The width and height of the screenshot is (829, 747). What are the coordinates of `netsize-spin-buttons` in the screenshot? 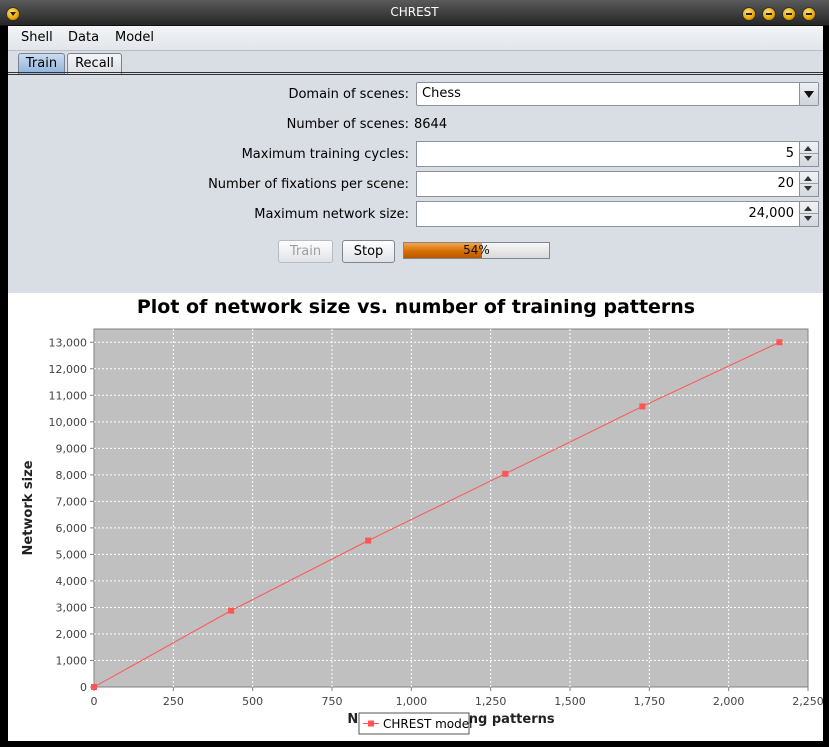 It's located at (808, 214).